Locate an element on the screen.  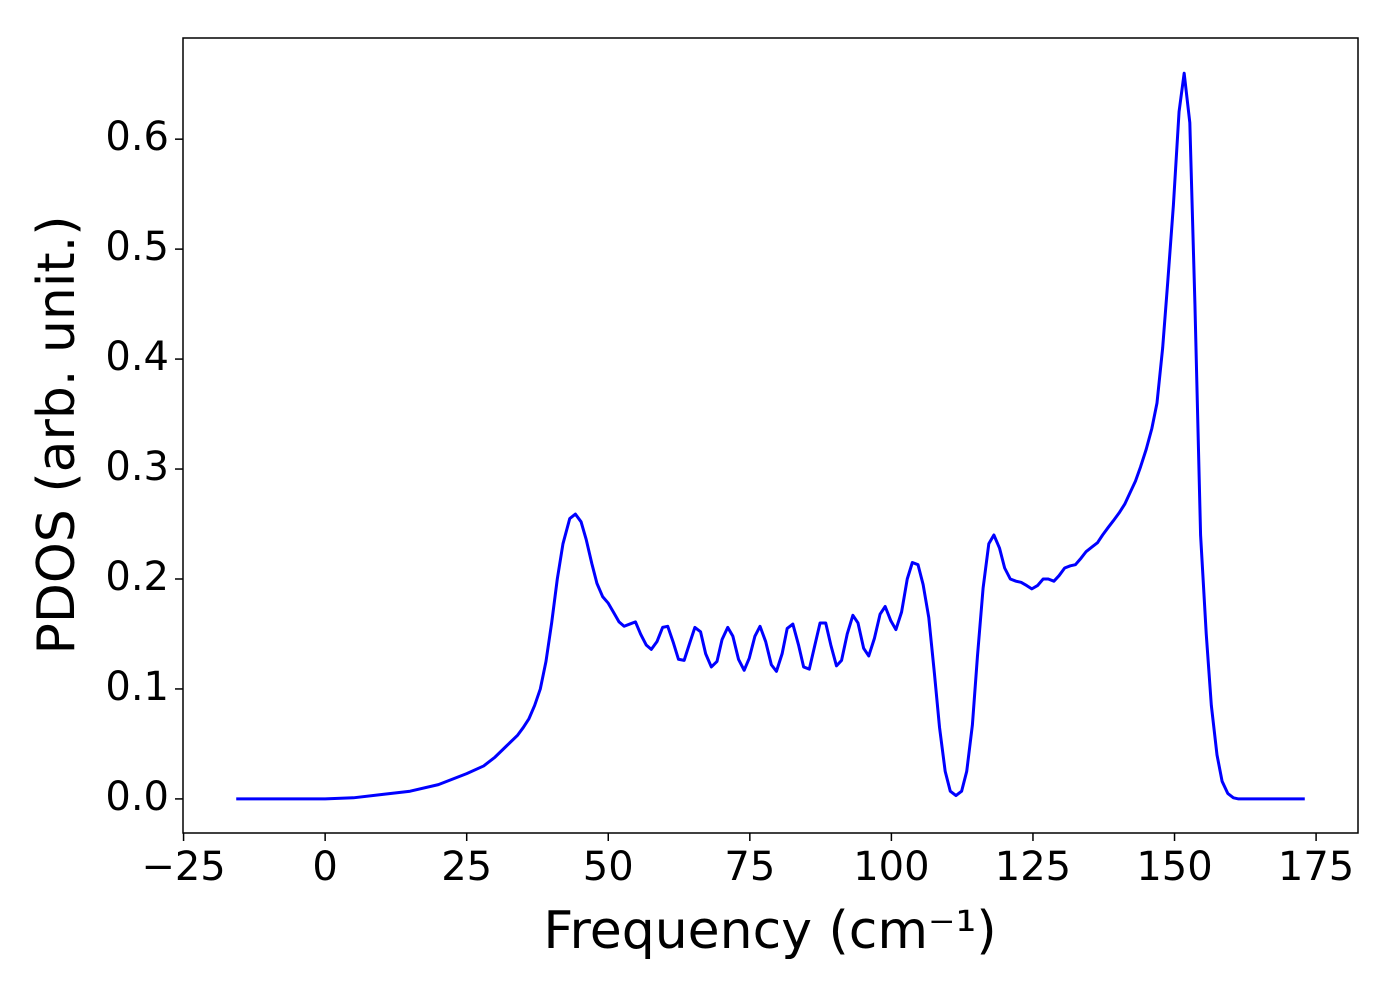
x-tick-label: 125 is located at coordinates (1033, 867).